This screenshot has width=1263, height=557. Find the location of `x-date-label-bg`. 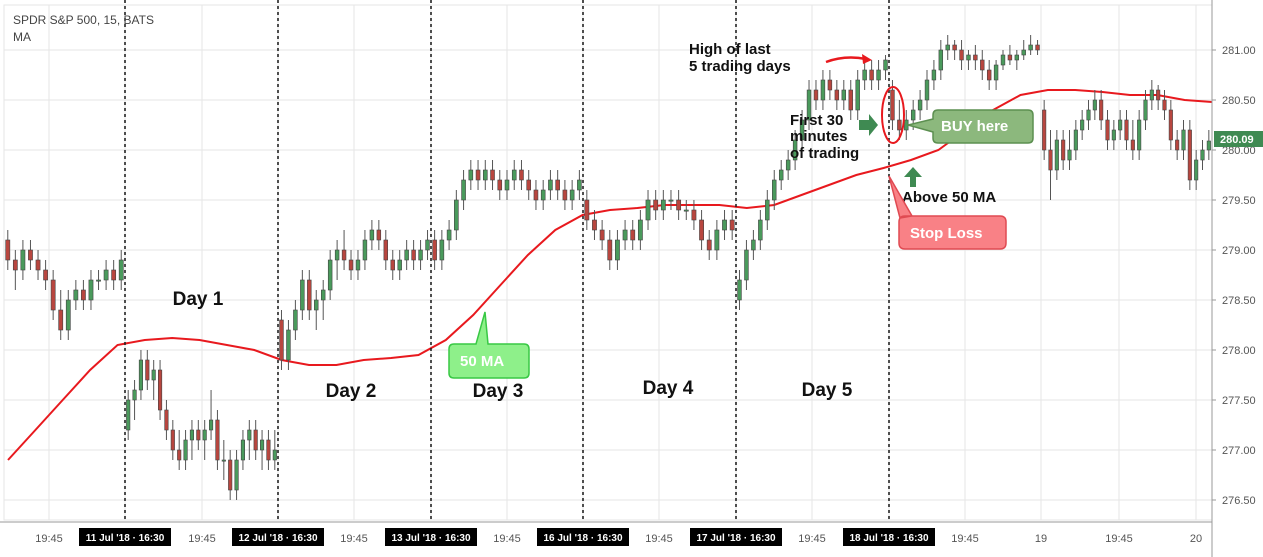

x-date-label-bg is located at coordinates (125, 537).